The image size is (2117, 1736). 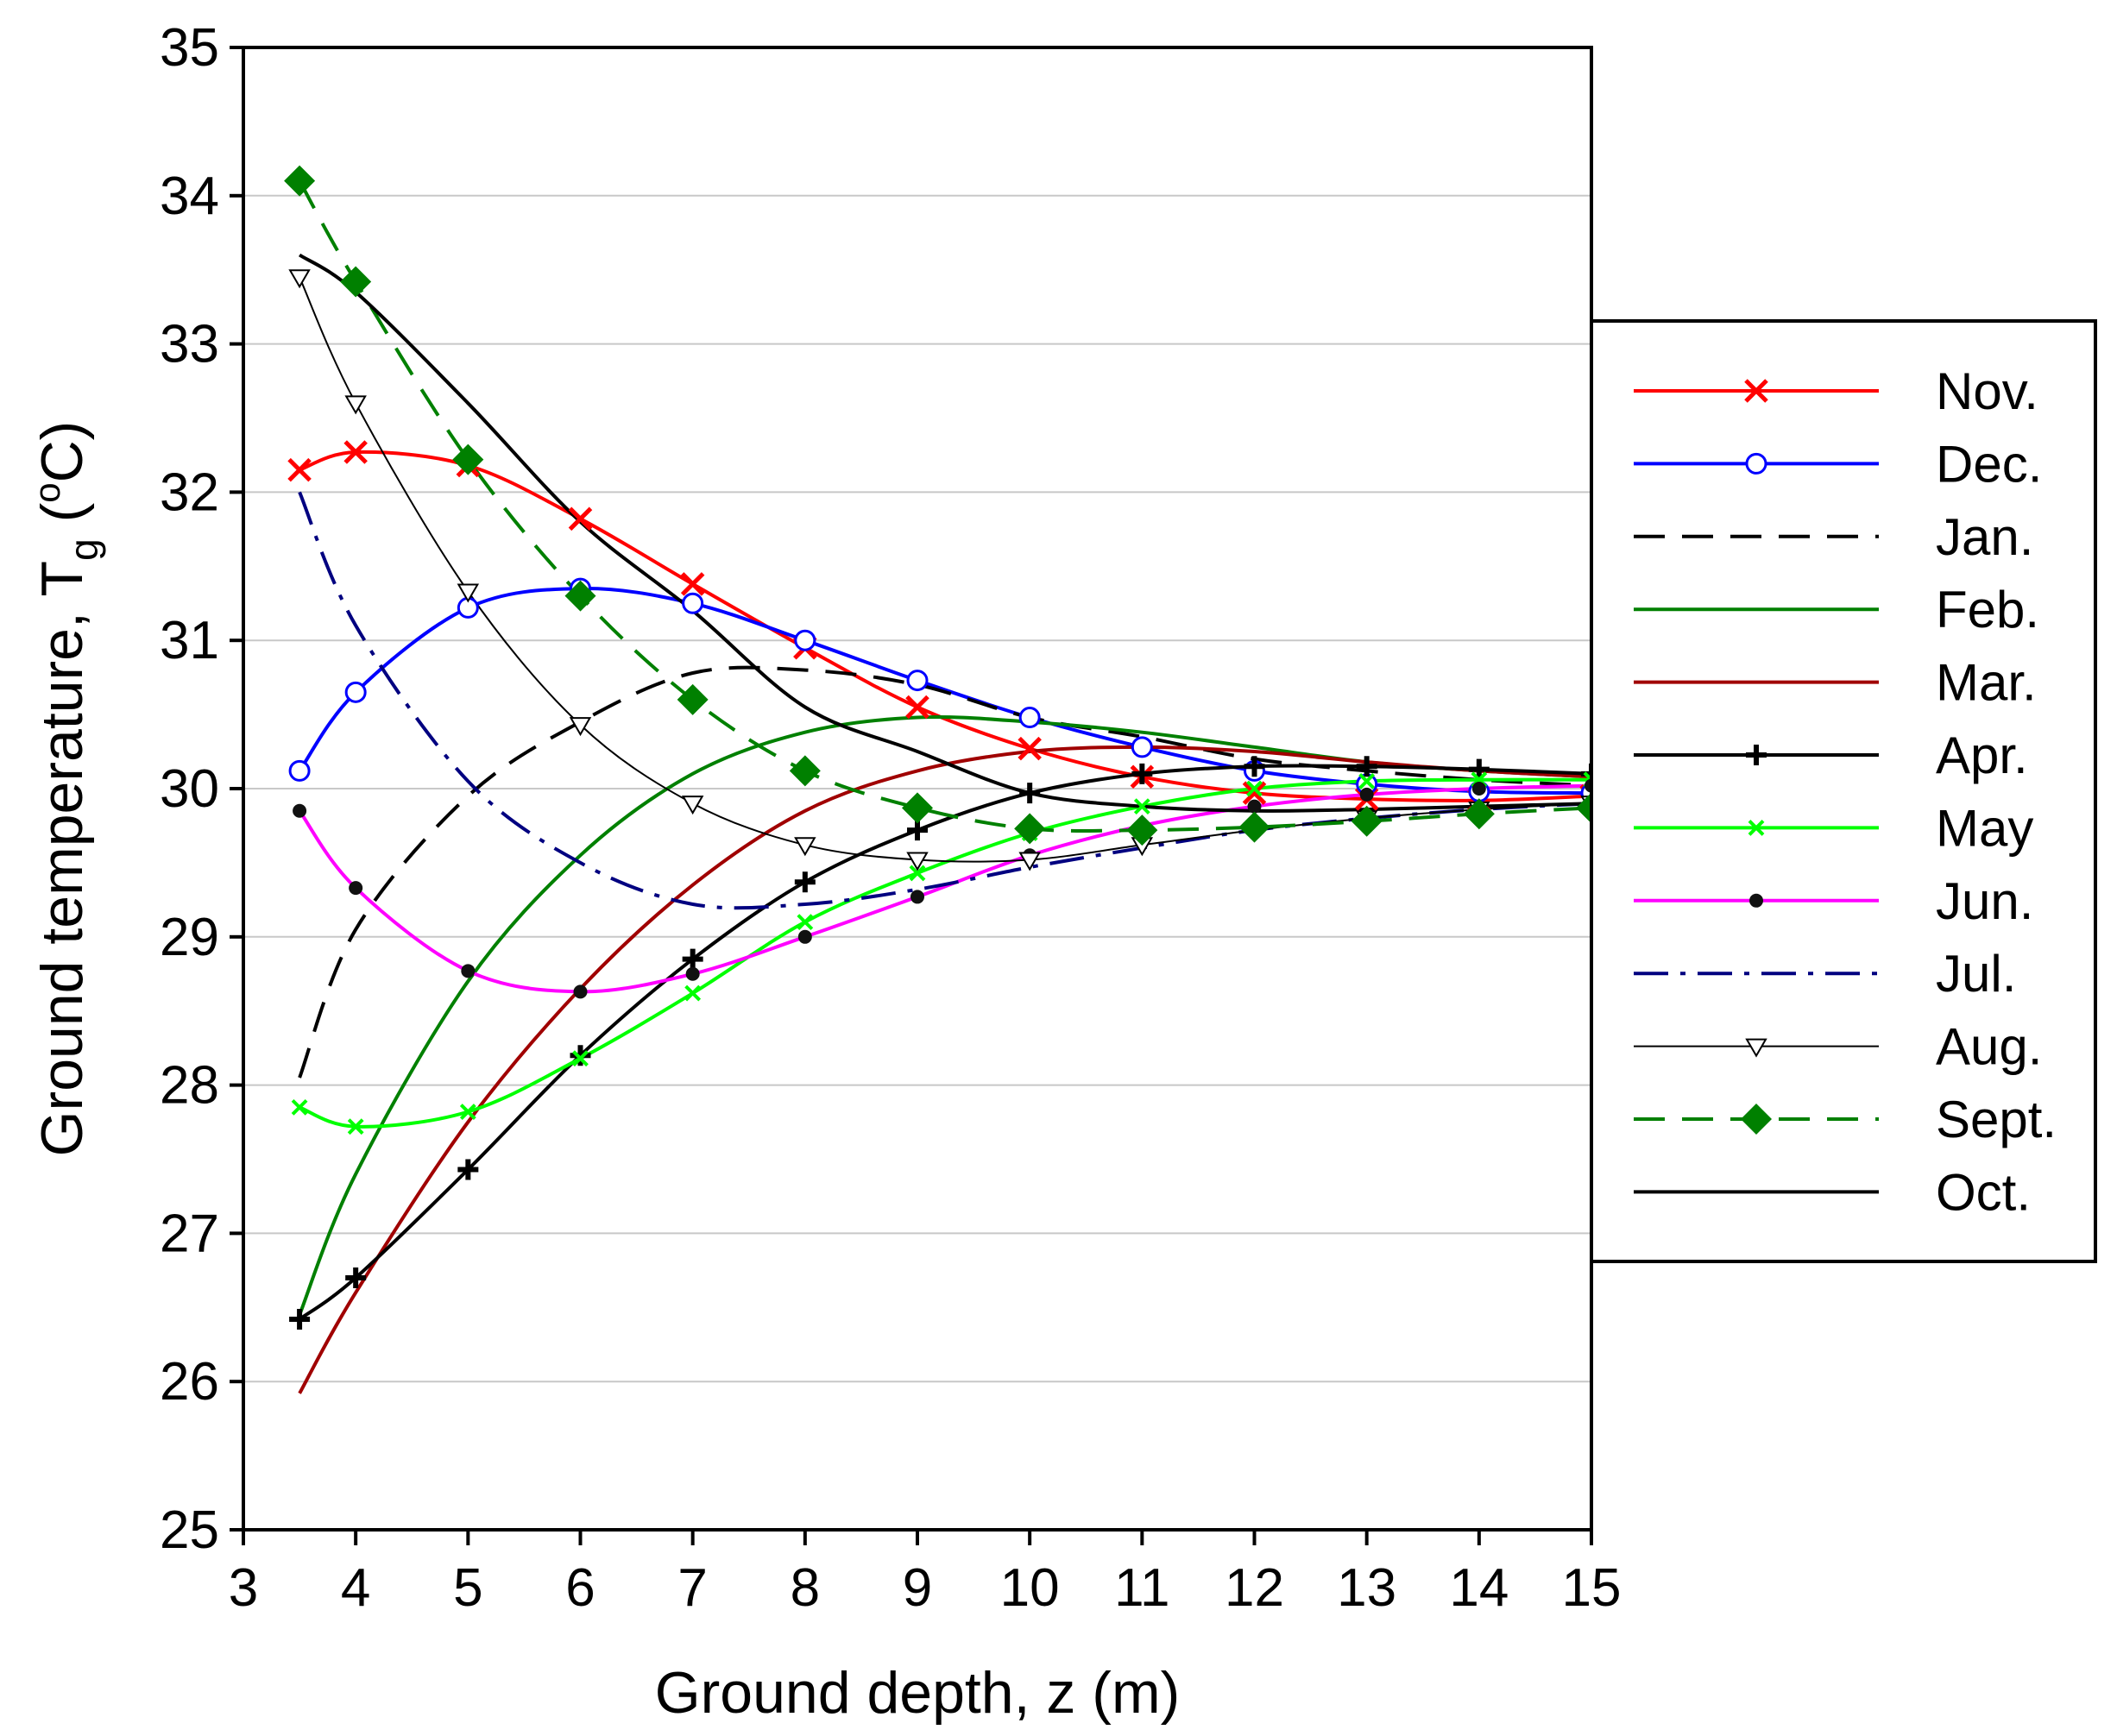 I want to click on x-tick-label: 4, so click(x=355, y=1588).